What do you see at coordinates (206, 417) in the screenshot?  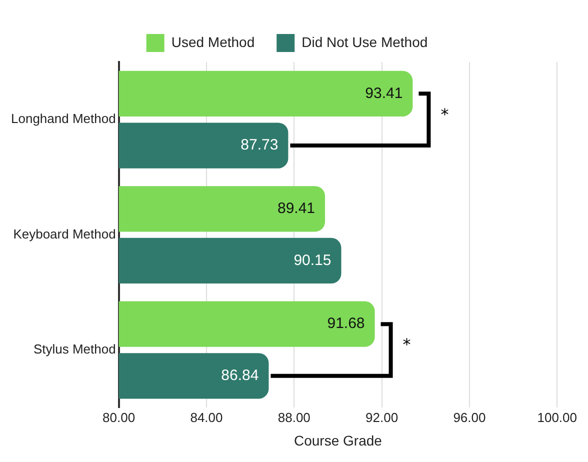 I see `x-tick-label: 84.00` at bounding box center [206, 417].